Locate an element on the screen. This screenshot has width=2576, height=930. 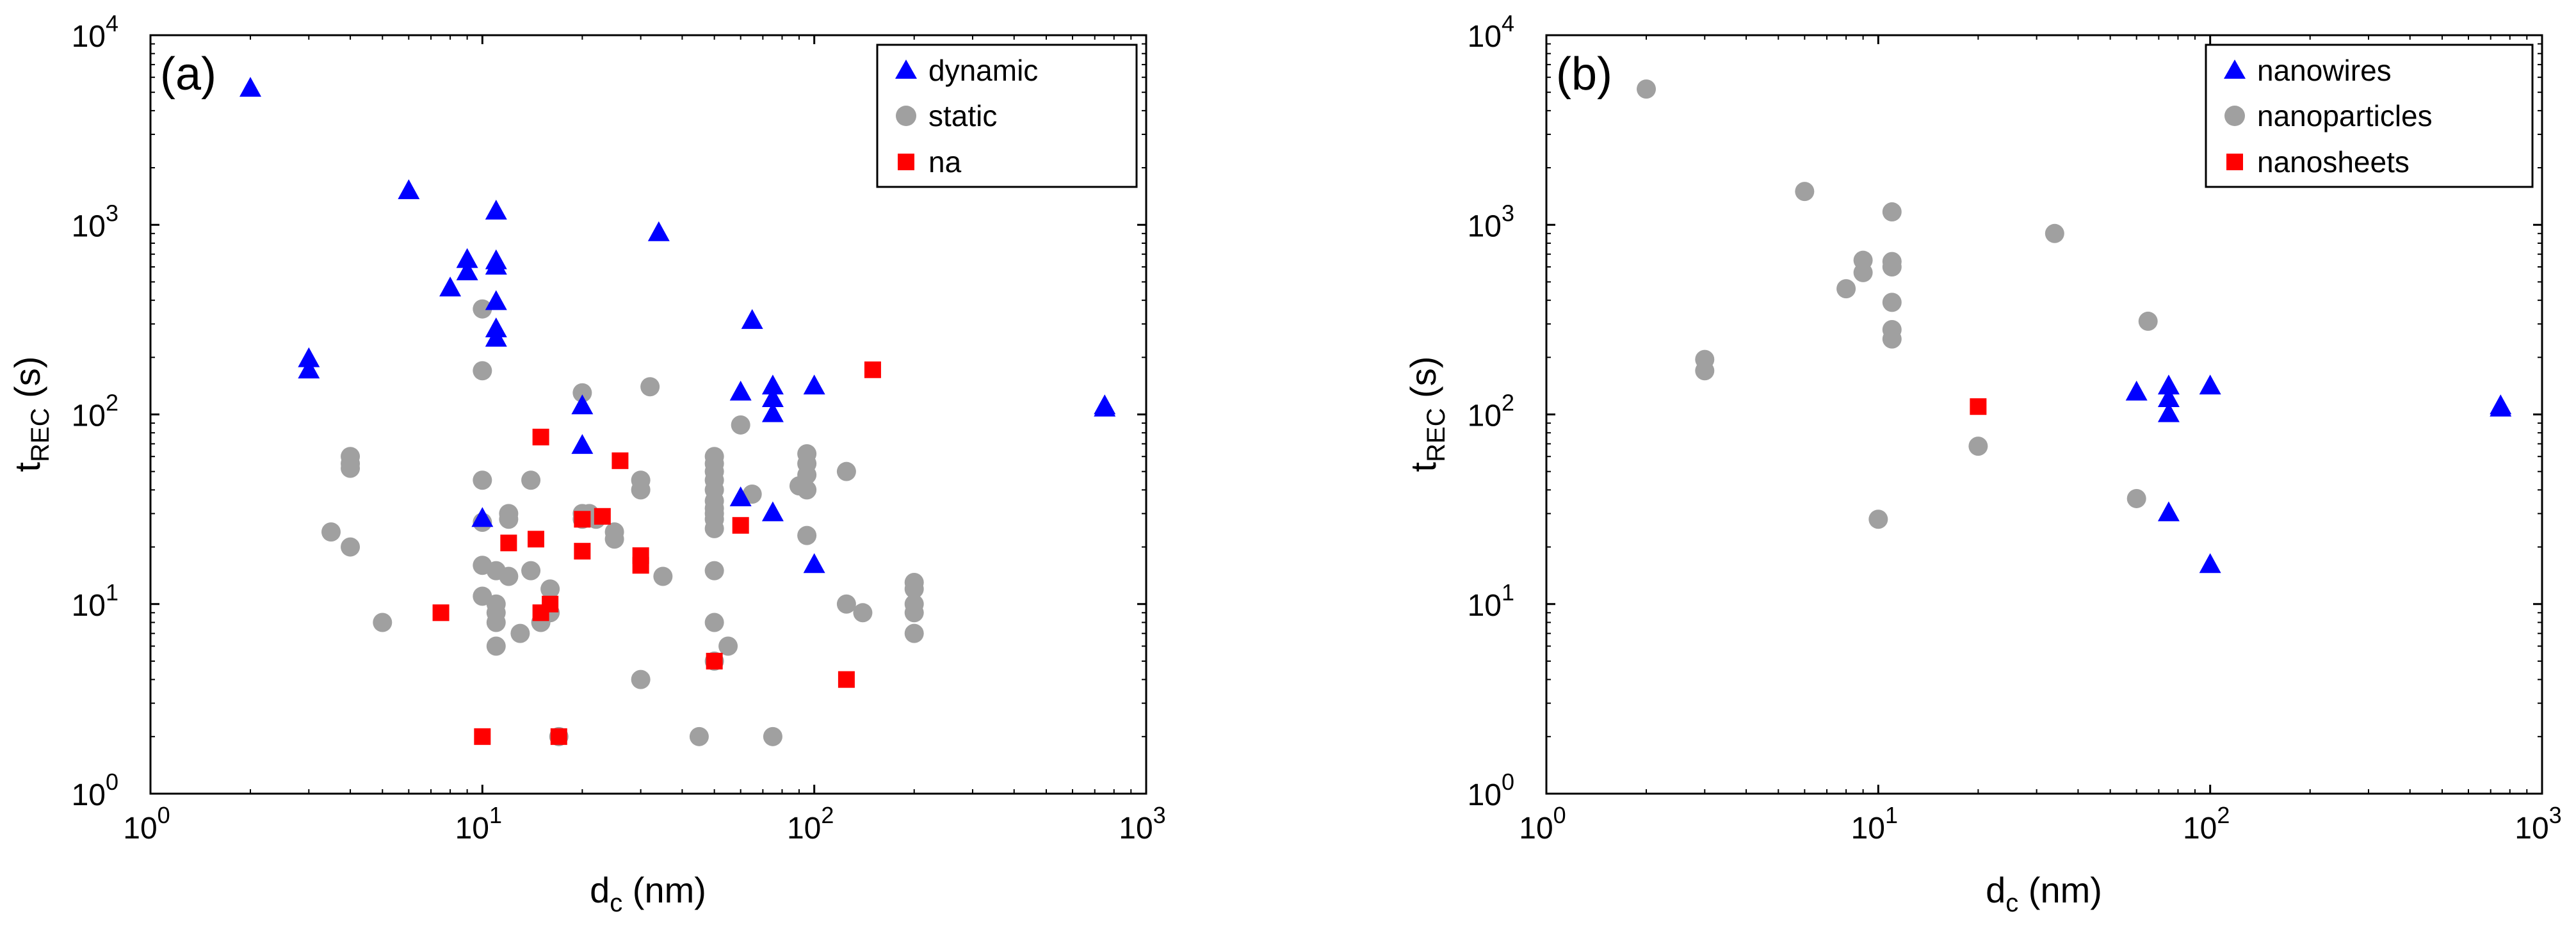
data-point-nanosheets is located at coordinates (1978, 406).